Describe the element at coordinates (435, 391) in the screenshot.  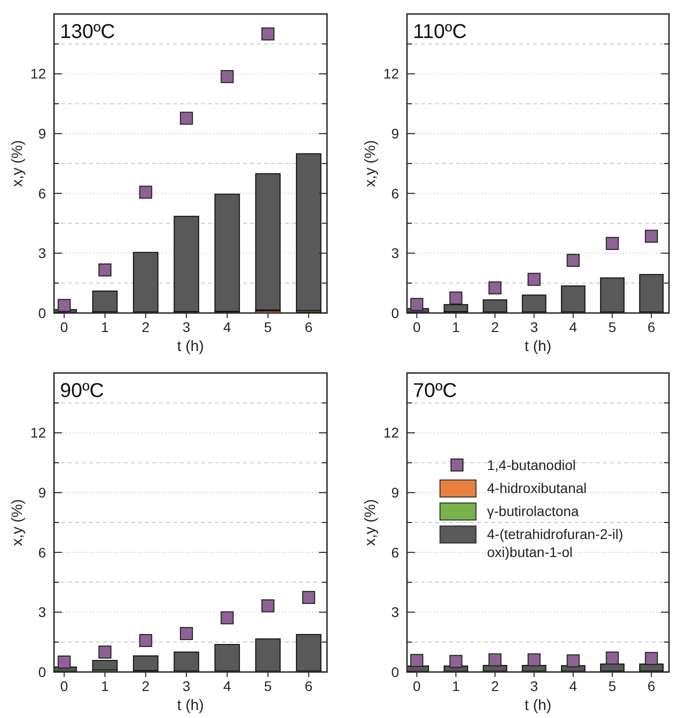
I see `chart-title: 70ºC` at that location.